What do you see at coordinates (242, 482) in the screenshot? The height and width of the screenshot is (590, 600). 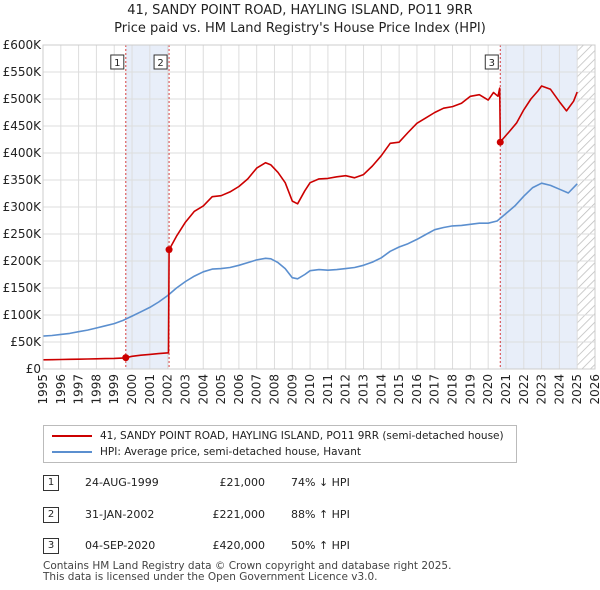 I see `transaction-price: £21,000` at bounding box center [242, 482].